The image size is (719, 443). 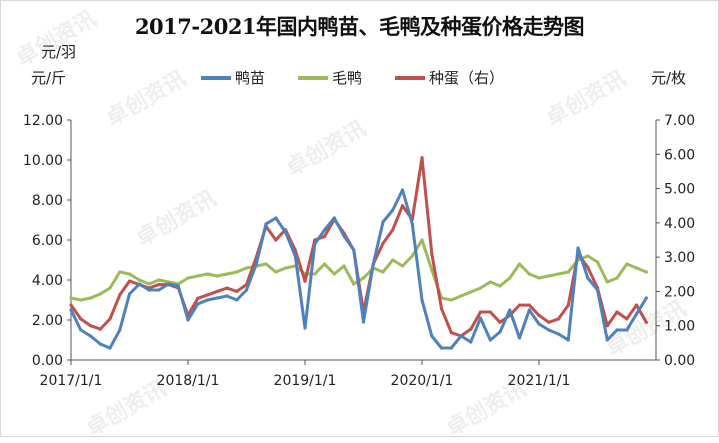 I want to click on legend-label: 种蛋（右）, so click(x=467, y=78).